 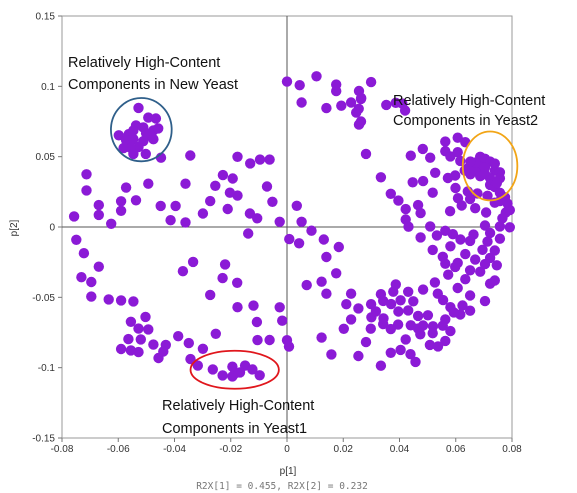 I want to click on y-tick-label: 0.05, so click(x=46, y=157).